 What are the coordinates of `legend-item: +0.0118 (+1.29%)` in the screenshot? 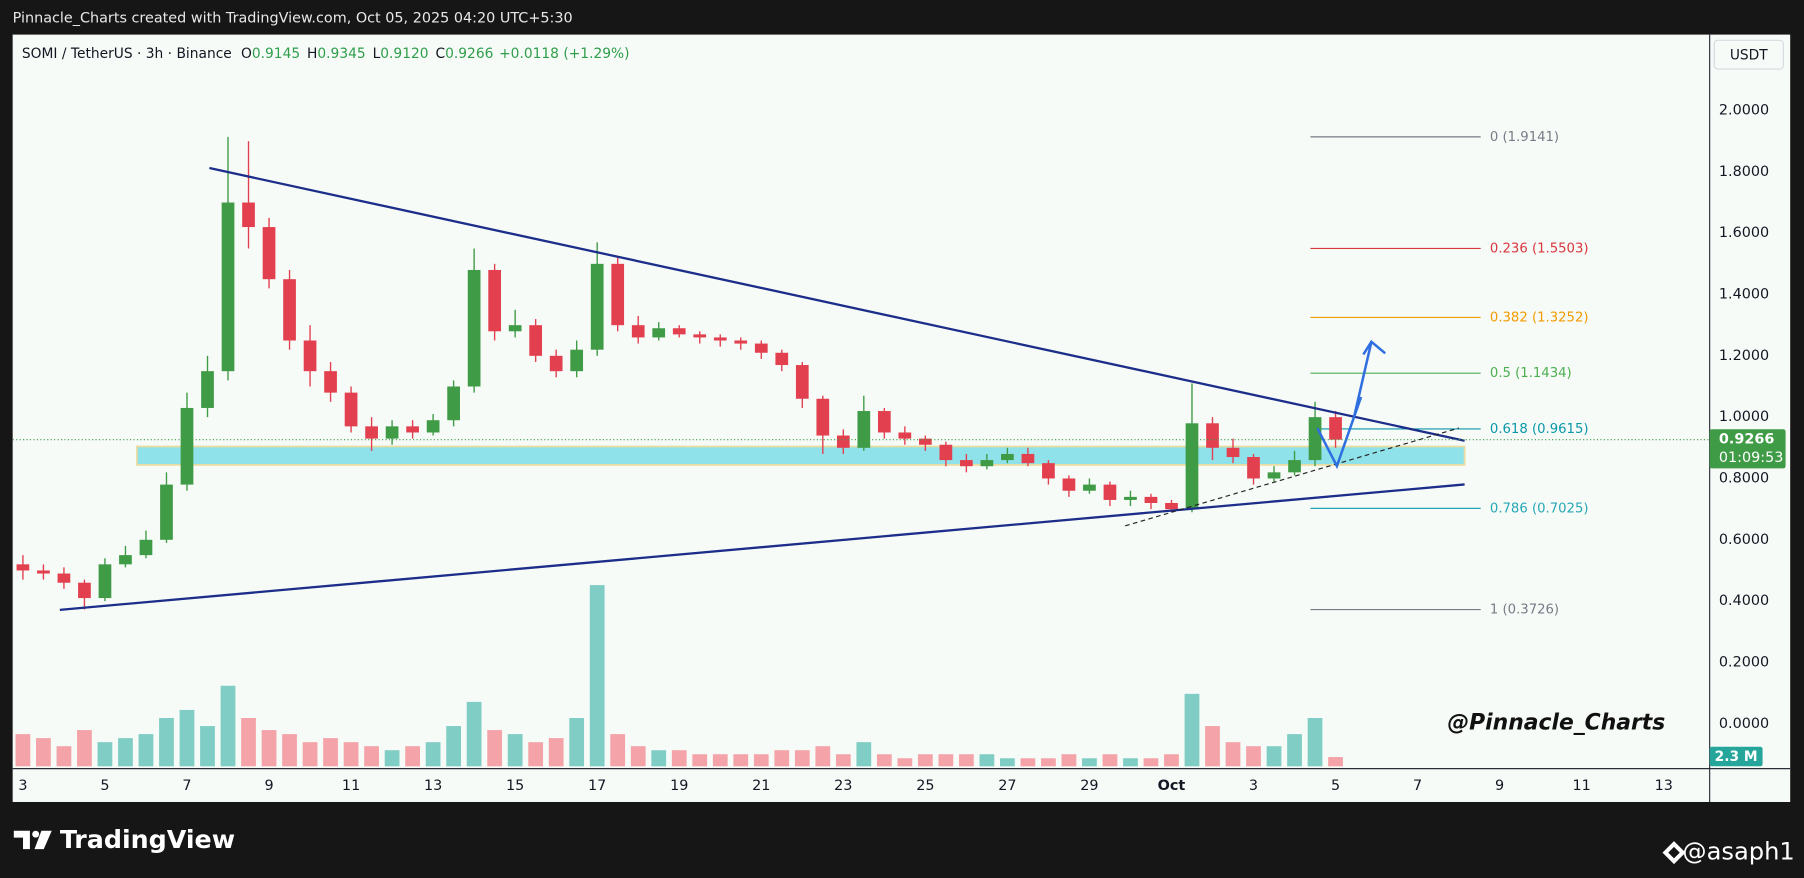 It's located at (564, 54).